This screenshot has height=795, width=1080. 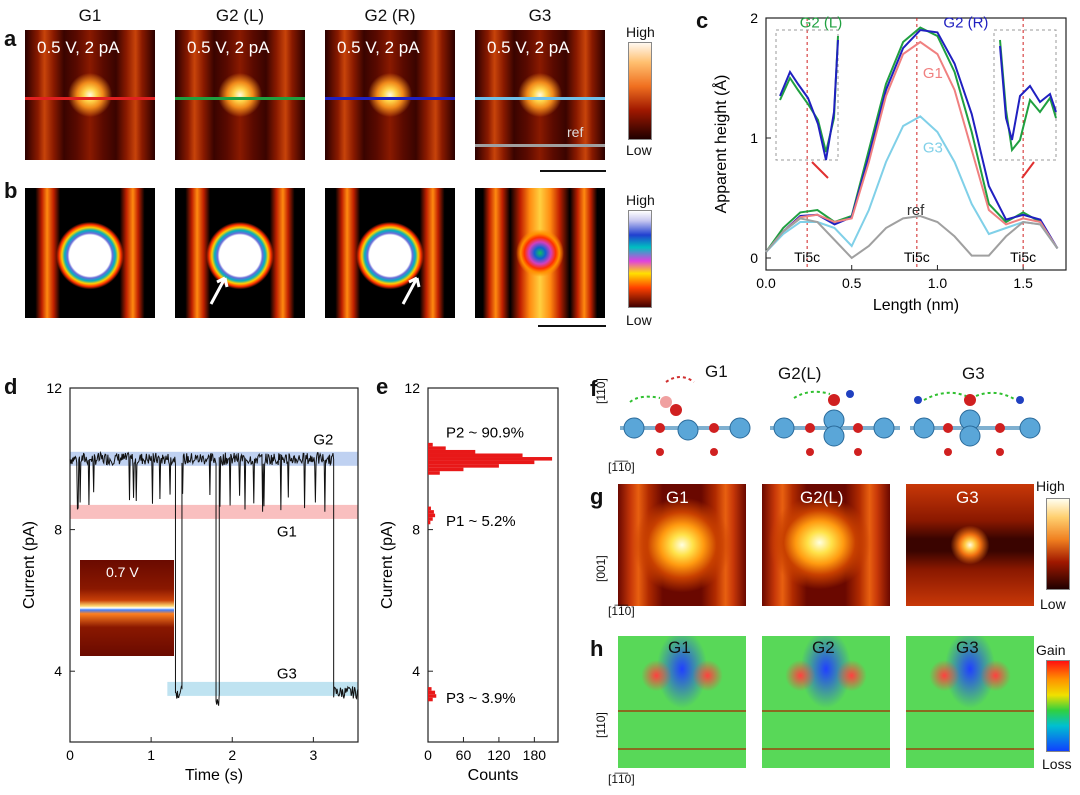 I want to click on y-axis-label: Apparent height (Å), so click(x=720, y=144).